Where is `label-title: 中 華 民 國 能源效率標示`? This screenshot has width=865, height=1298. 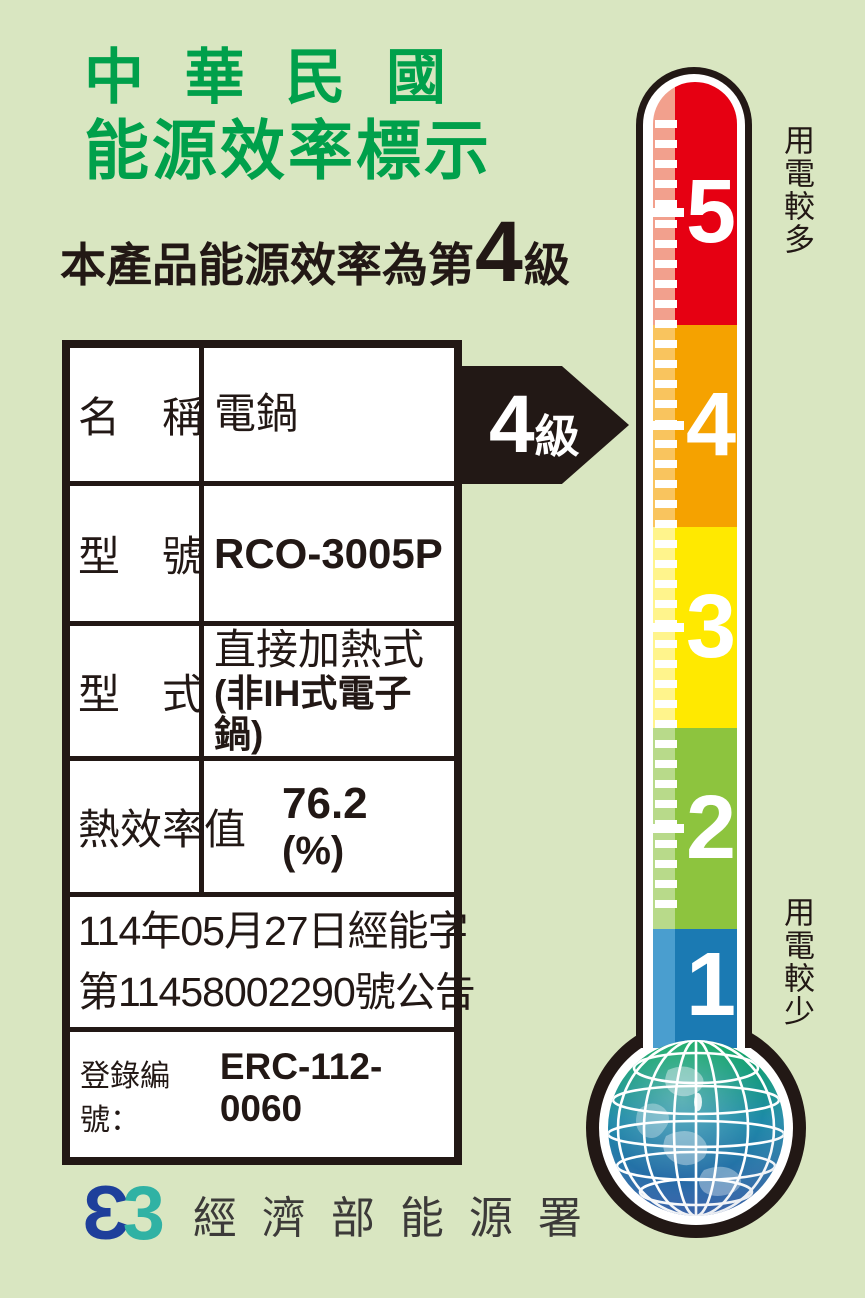
label-title: 中 華 民 國 能源效率標示 is located at coordinates (288, 115).